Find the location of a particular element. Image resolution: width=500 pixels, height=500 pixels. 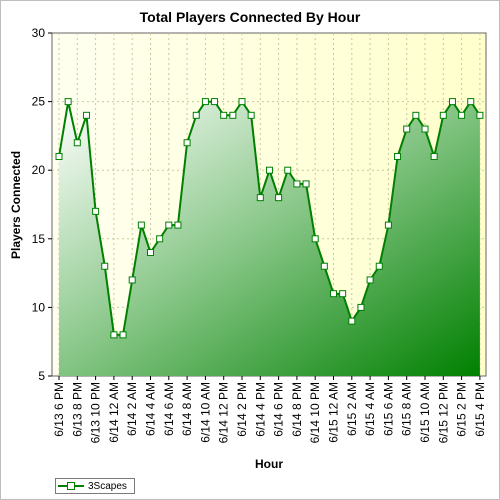

x-tick-label: 6/15 12 AM is located at coordinates (334, 412).